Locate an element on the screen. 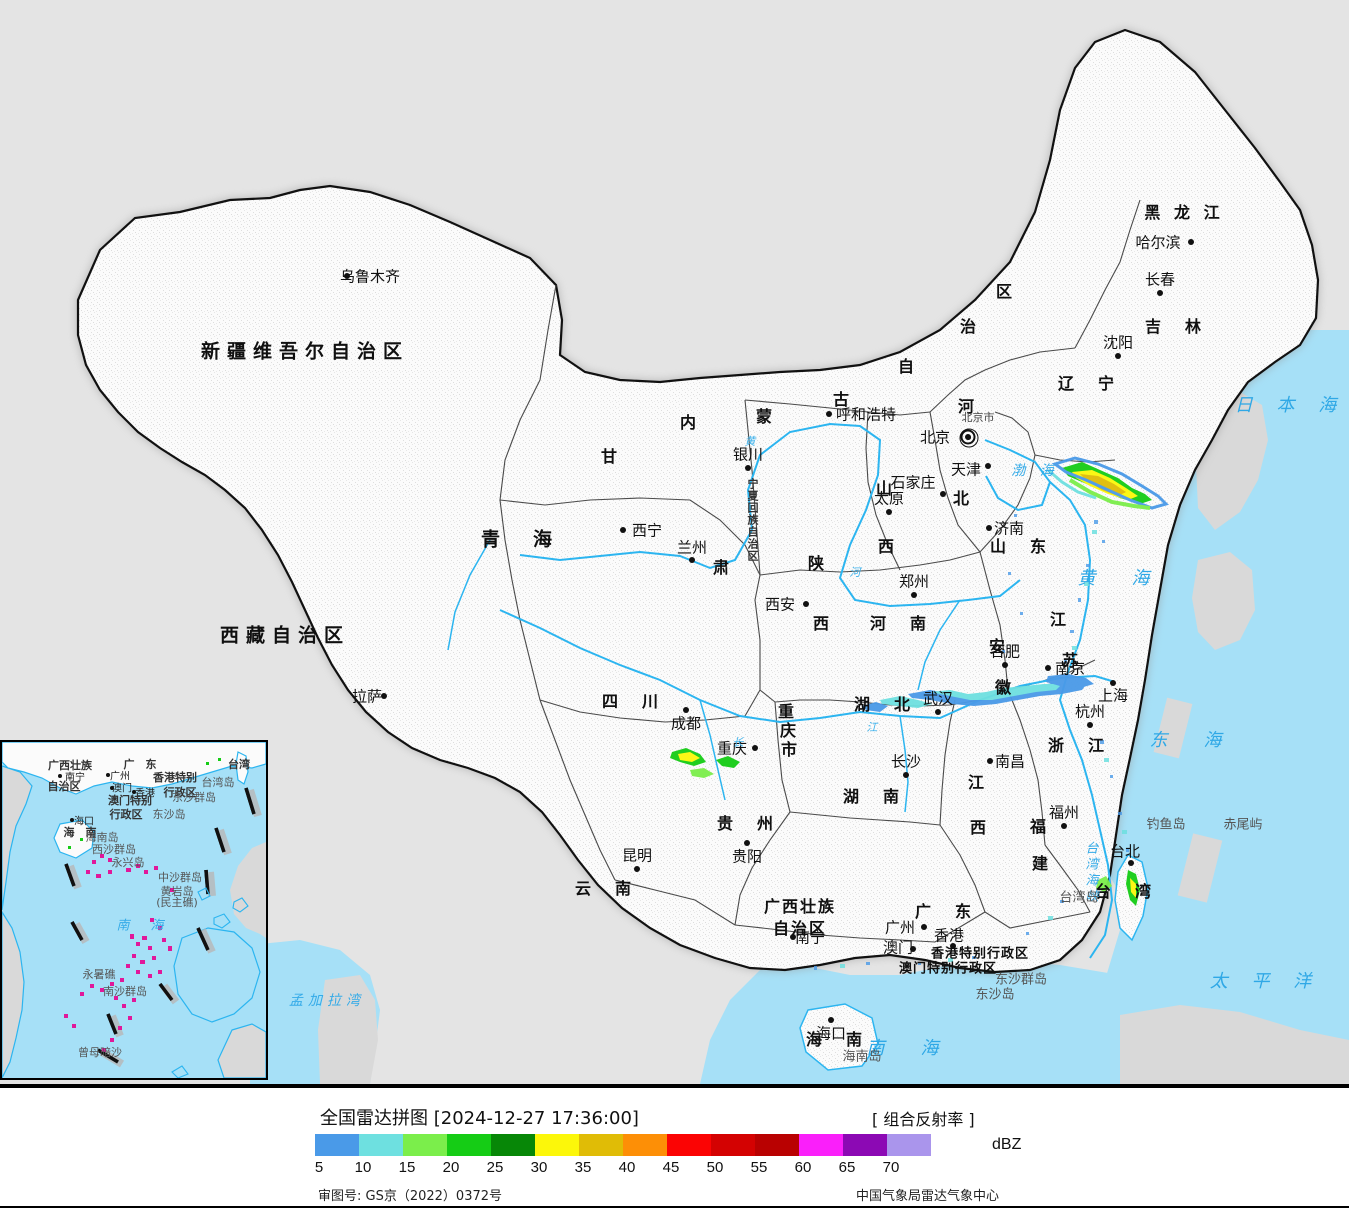 This screenshot has height=1208, width=1349. echo-offshore is located at coordinates (971, 742).